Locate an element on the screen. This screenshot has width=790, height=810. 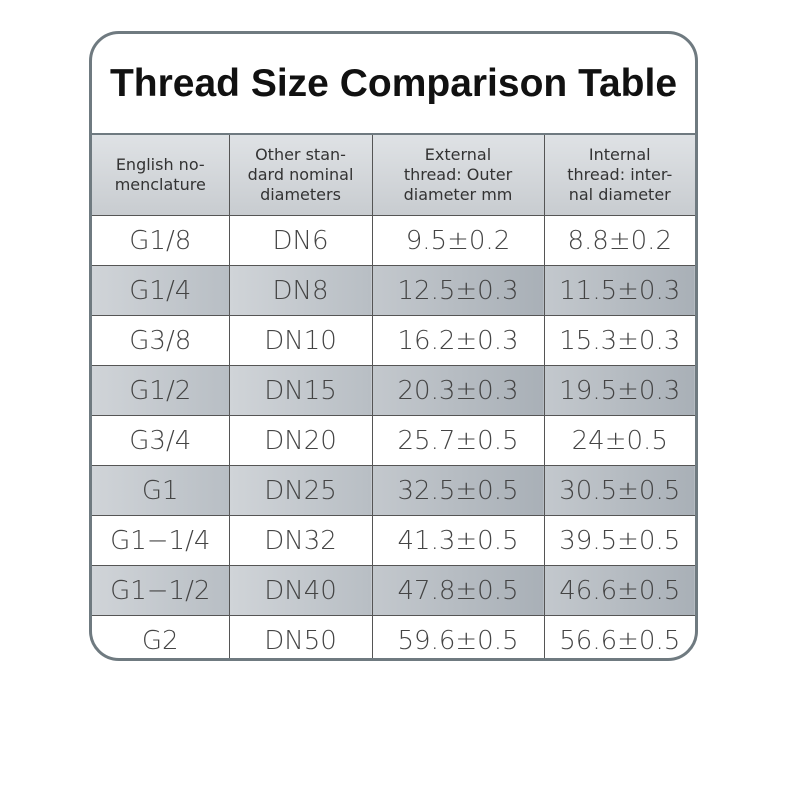
table-cell: 19.5±0.3 is located at coordinates (619, 390).